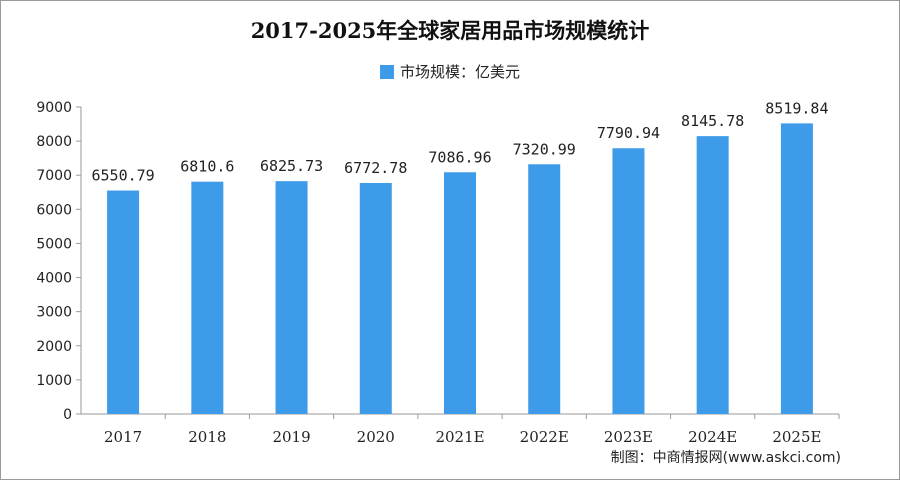 The width and height of the screenshot is (900, 480). Describe the element at coordinates (123, 176) in the screenshot. I see `data-label: 6550.79` at that location.